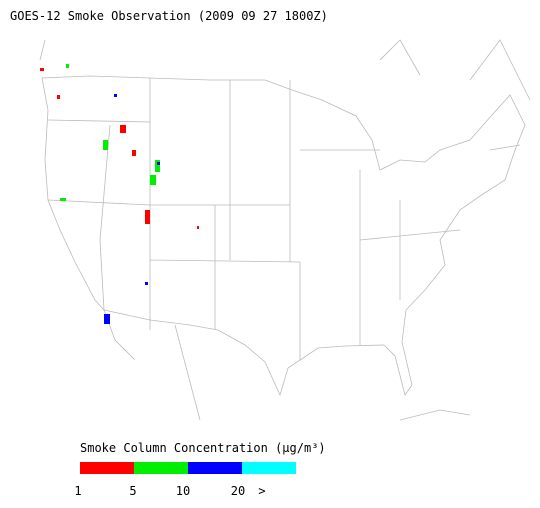 The image size is (540, 508). What do you see at coordinates (183, 491) in the screenshot?
I see `color-bar-label: 10` at bounding box center [183, 491].